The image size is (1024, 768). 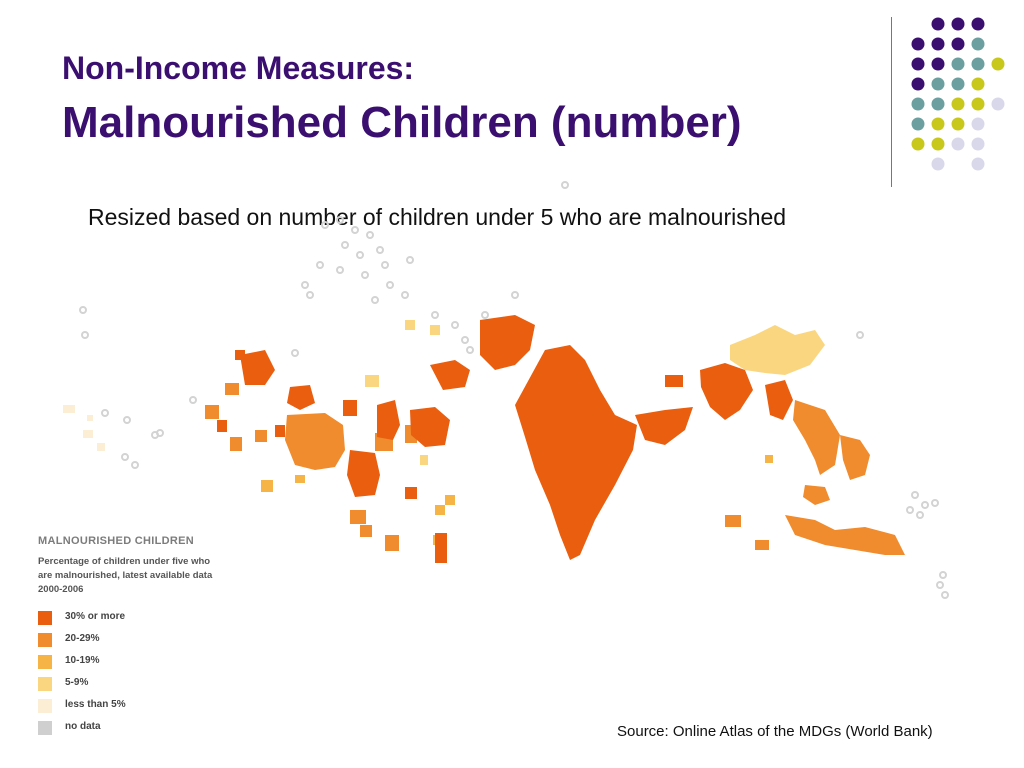 I want to click on legend-title: MALNOURISHED CHILDREN, so click(x=116, y=541).